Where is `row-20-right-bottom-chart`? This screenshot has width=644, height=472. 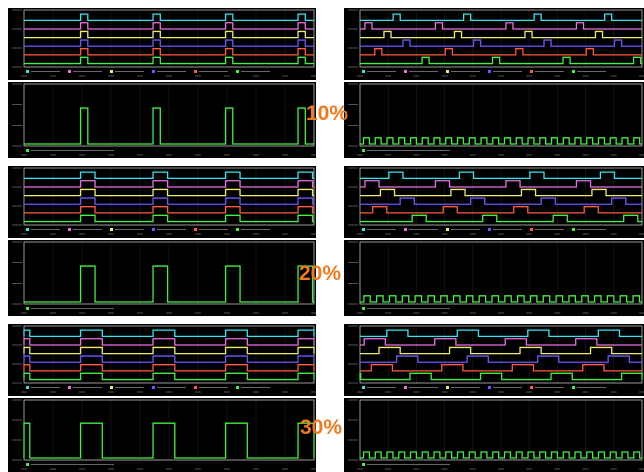
row-20-right-bottom-chart is located at coordinates (494, 278).